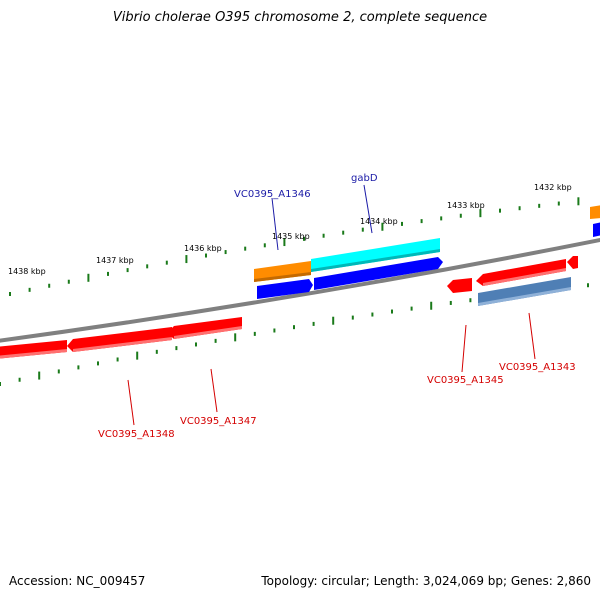  What do you see at coordinates (459, 285) in the screenshot?
I see `gene-VC0395_A1345` at bounding box center [459, 285].